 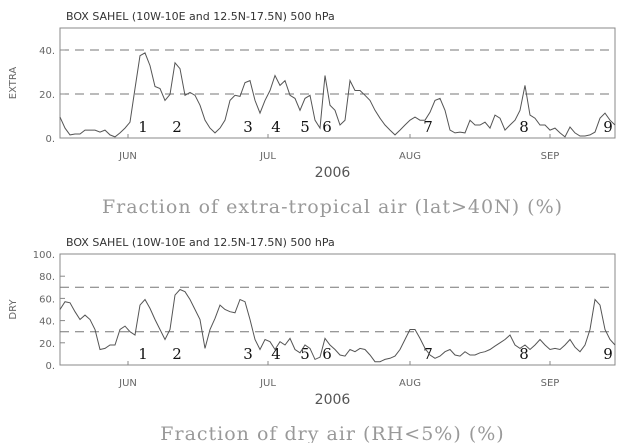 What do you see at coordinates (13, 83) in the screenshot?
I see `y-axis-label: EXTRA` at bounding box center [13, 83].